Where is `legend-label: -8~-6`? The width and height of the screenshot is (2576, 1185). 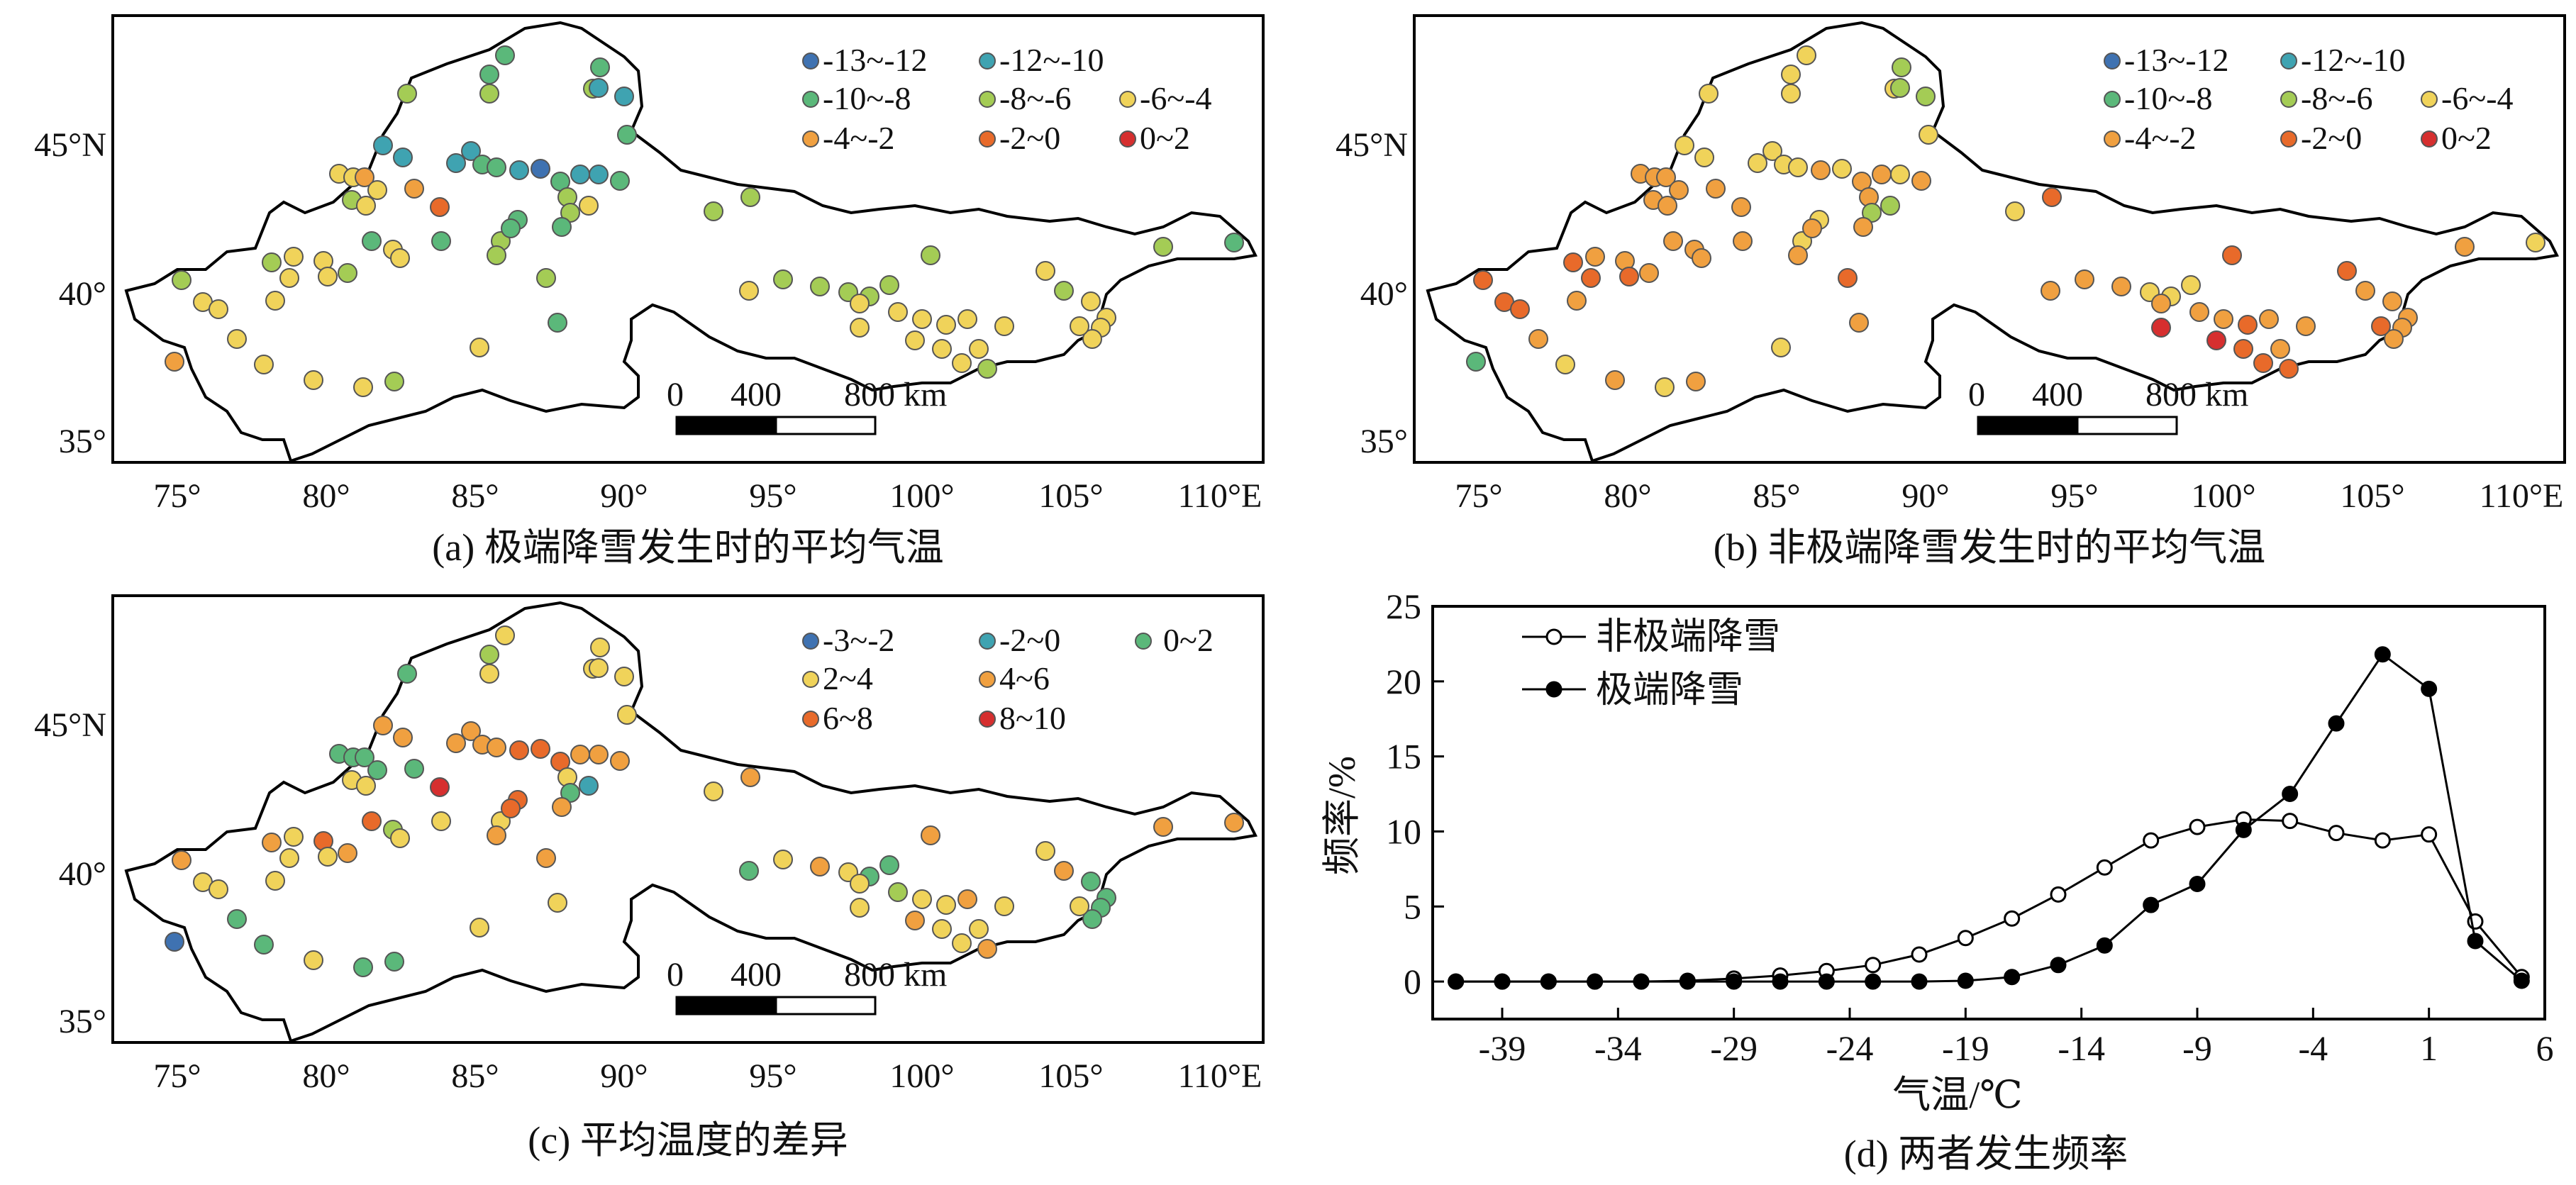
legend-label: -8~-6 is located at coordinates (1035, 98).